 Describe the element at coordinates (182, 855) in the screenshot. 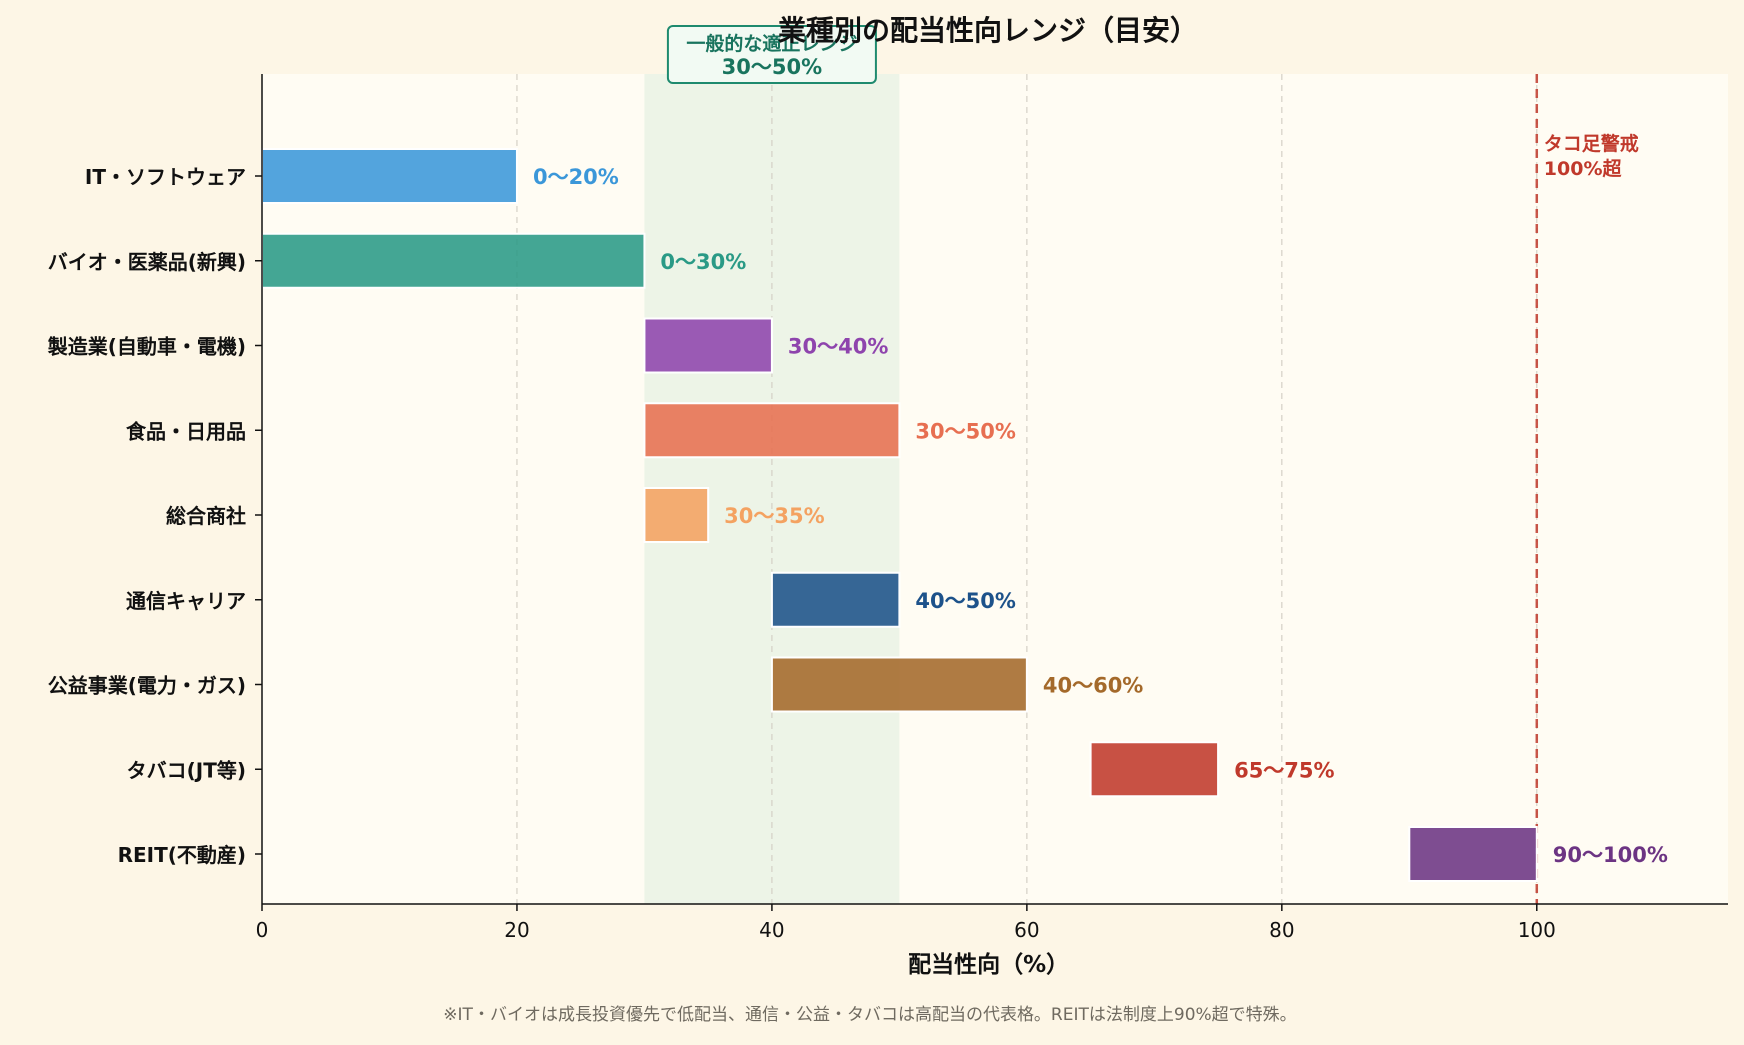

I see `category-label: REIT(不動産)` at that location.